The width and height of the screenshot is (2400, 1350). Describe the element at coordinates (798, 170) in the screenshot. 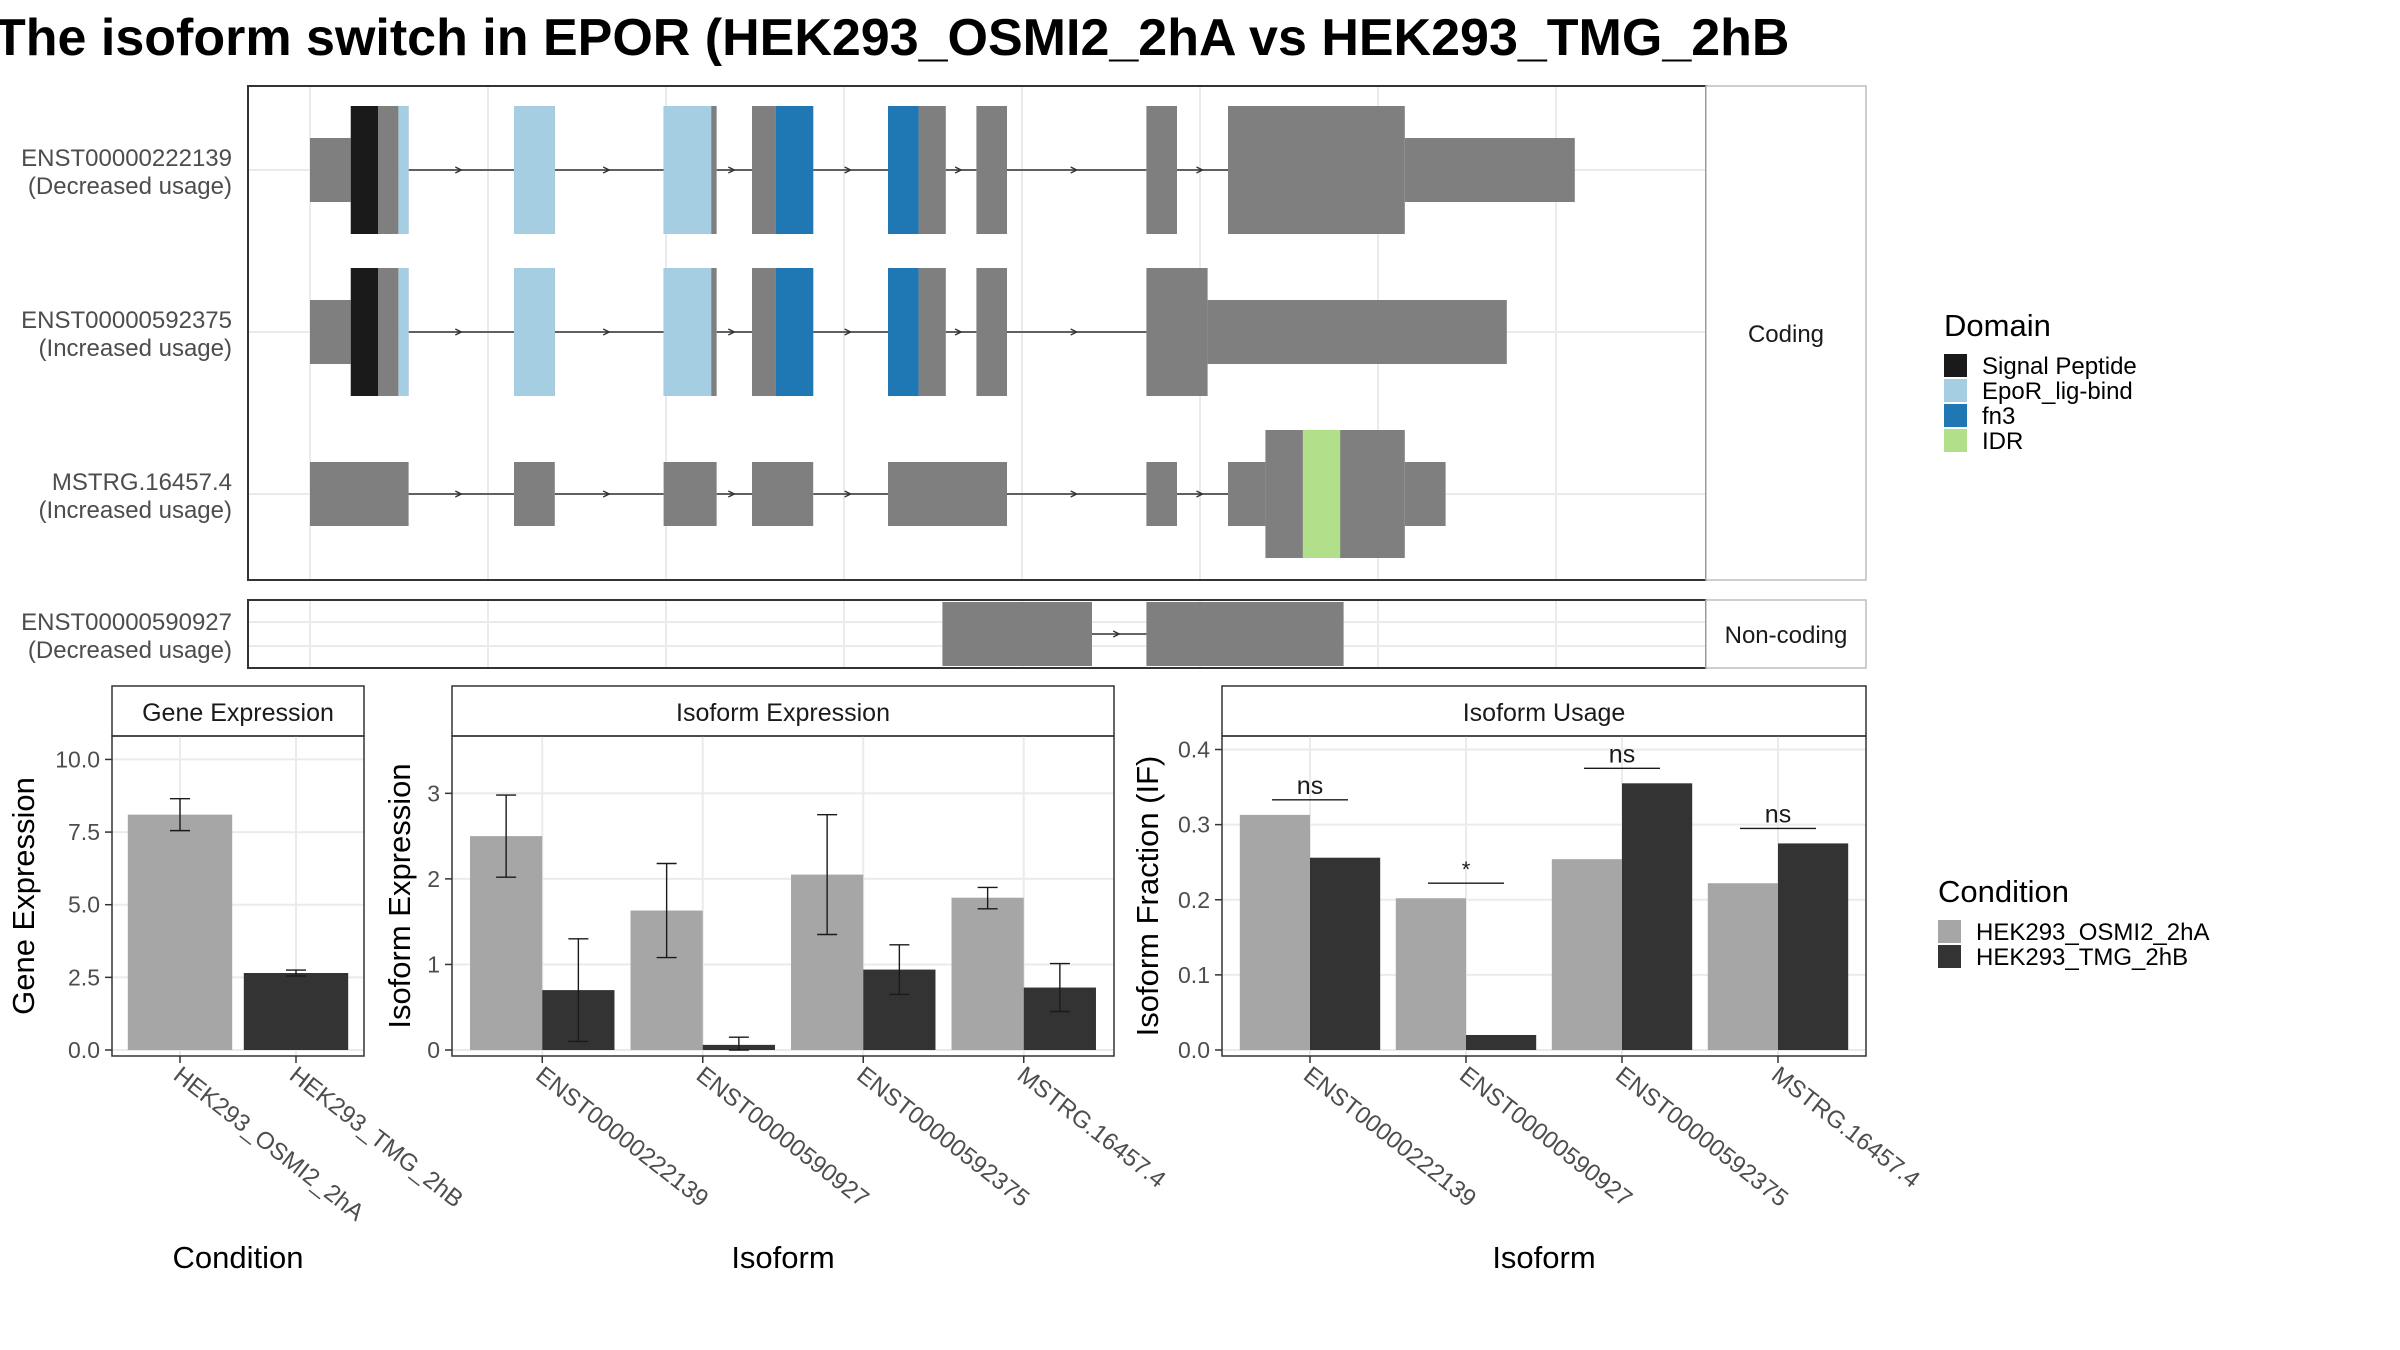

I see `transcript-row: ENST00000222139(Decreased usage)` at that location.